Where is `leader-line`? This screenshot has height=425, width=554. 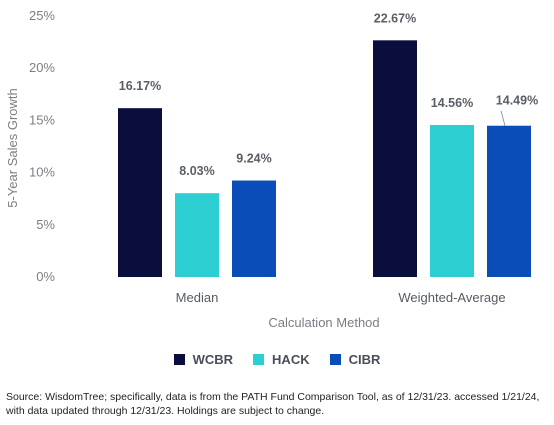 leader-line is located at coordinates (503, 118).